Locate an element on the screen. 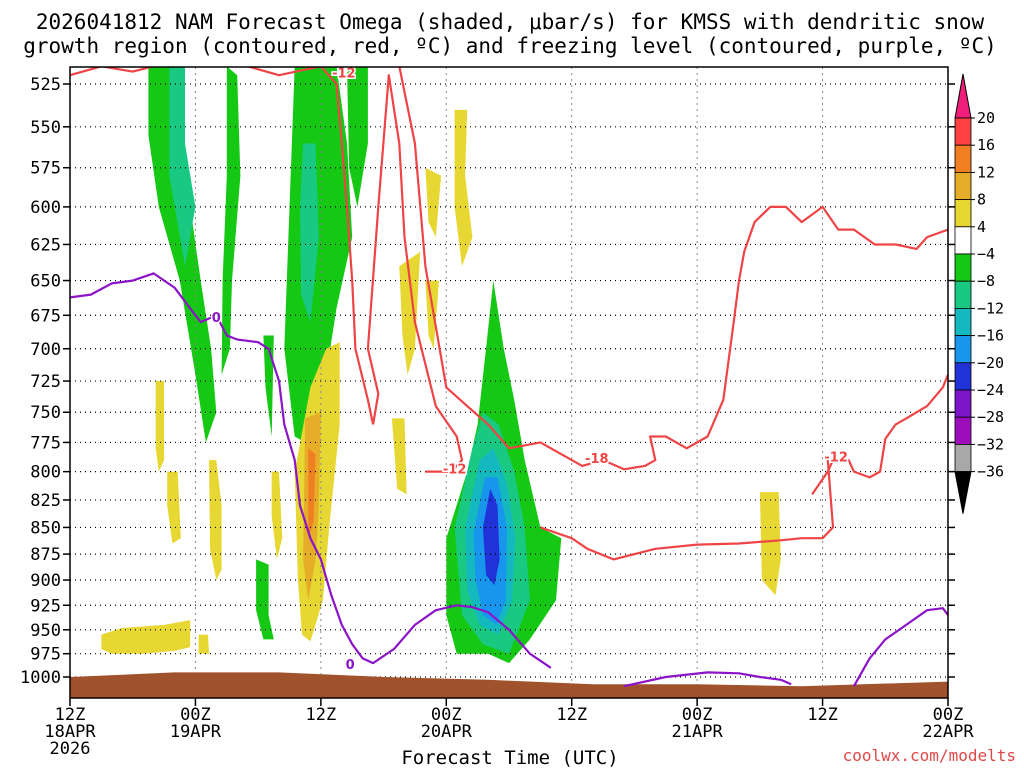 This screenshot has width=1024, height=768. x-tick-label-36-1: 20APR is located at coordinates (447, 732).